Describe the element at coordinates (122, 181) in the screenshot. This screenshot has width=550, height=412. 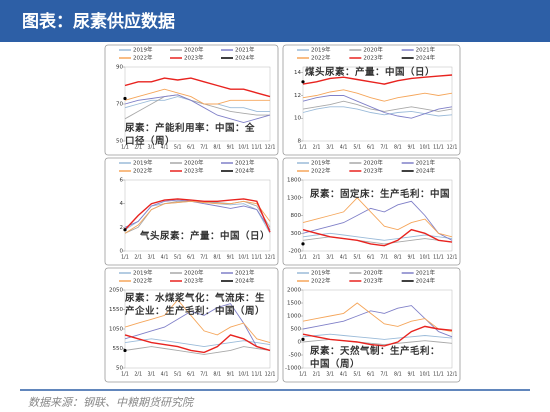
I see `y-tick-label: 6` at that location.